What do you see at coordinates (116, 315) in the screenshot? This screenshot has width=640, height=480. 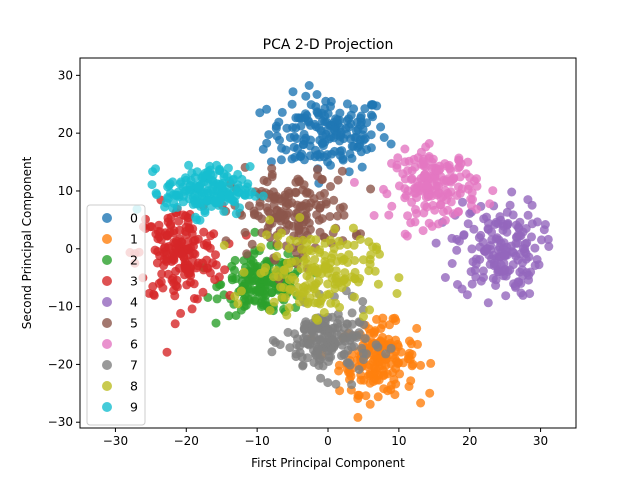 I see `legend-box` at bounding box center [116, 315].